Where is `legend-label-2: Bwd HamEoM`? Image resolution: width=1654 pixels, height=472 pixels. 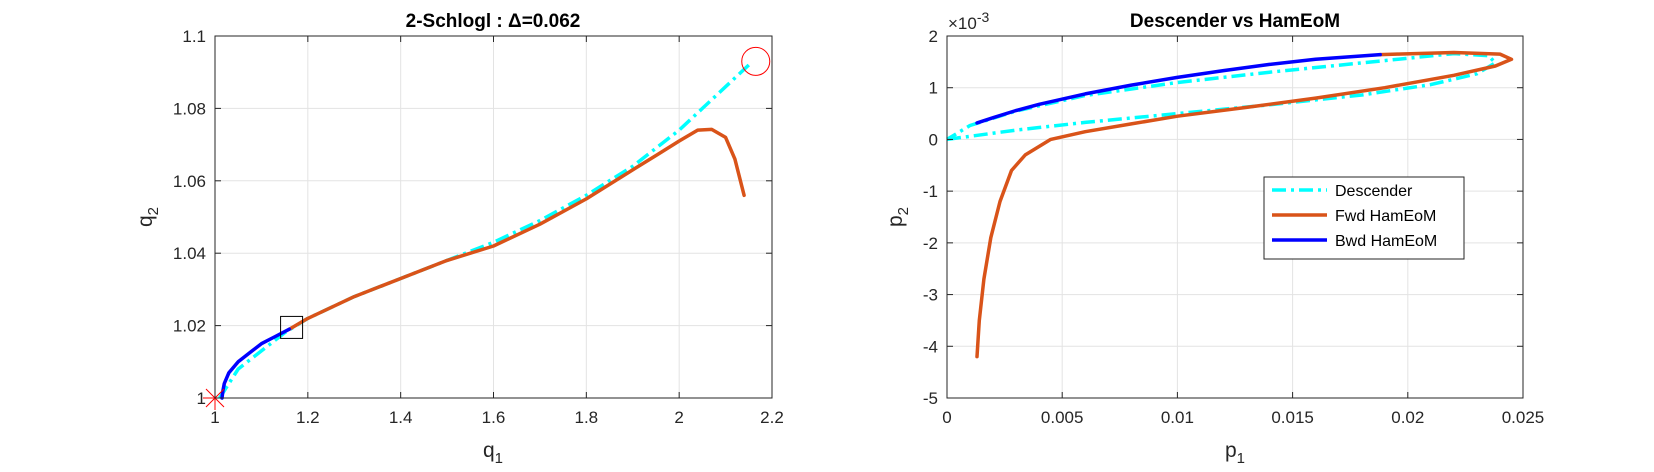
legend-label-2: Bwd HamEoM is located at coordinates (1386, 241).